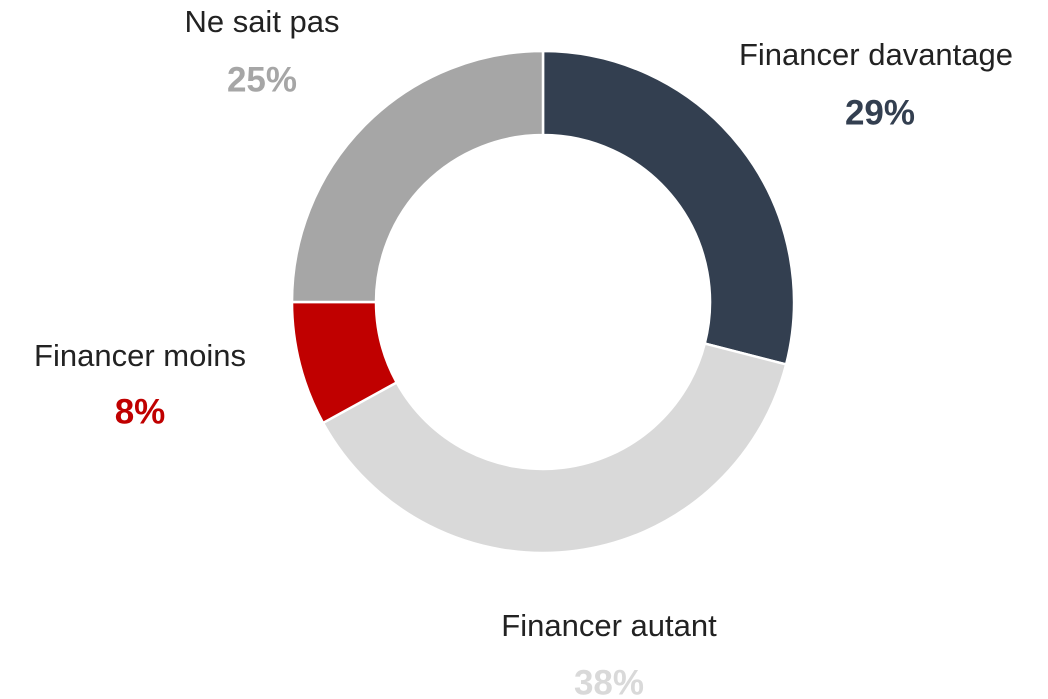 This screenshot has width=1048, height=699. I want to click on category-label: Financer davantage, so click(876, 54).